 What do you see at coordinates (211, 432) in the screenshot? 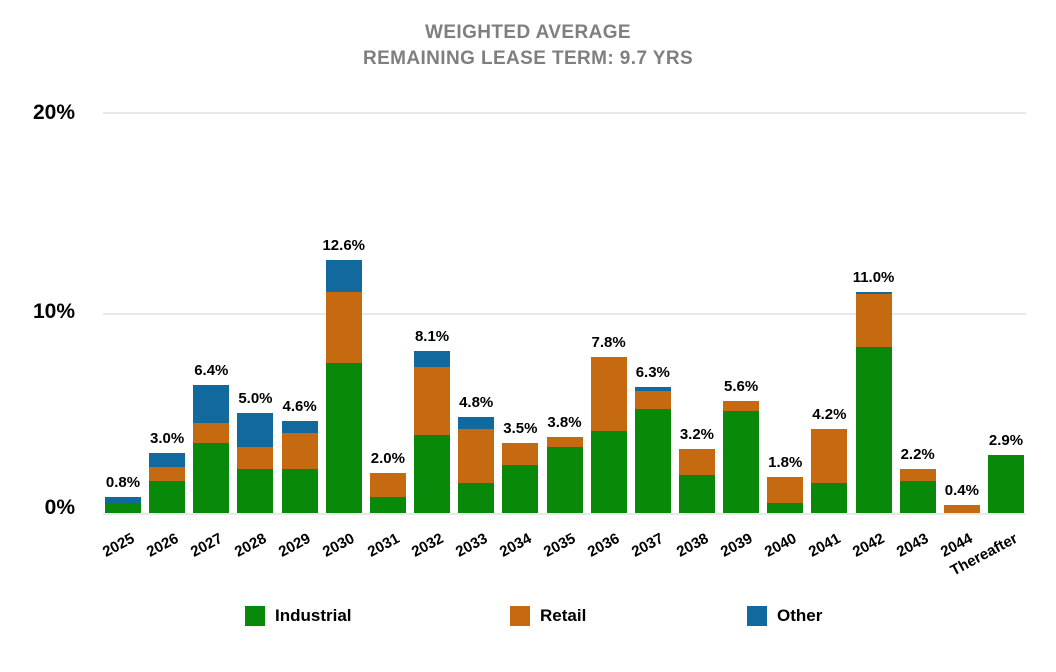
I see `bar-segment-retail-2027` at bounding box center [211, 432].